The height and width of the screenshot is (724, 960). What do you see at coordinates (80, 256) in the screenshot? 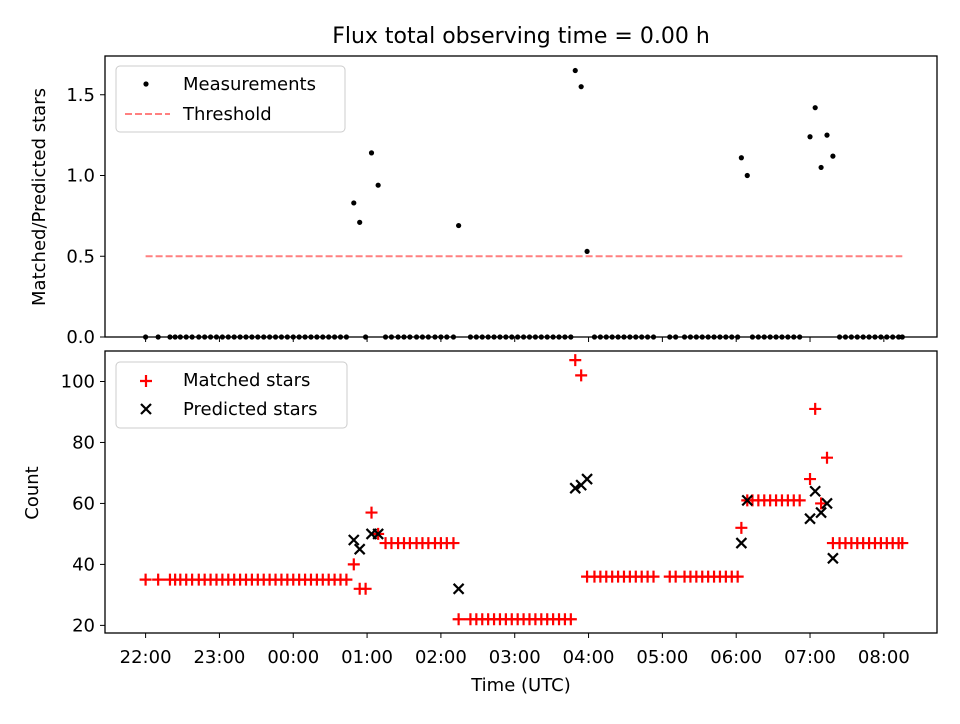
I see `top-y-tick-label: 0.5` at bounding box center [80, 256].